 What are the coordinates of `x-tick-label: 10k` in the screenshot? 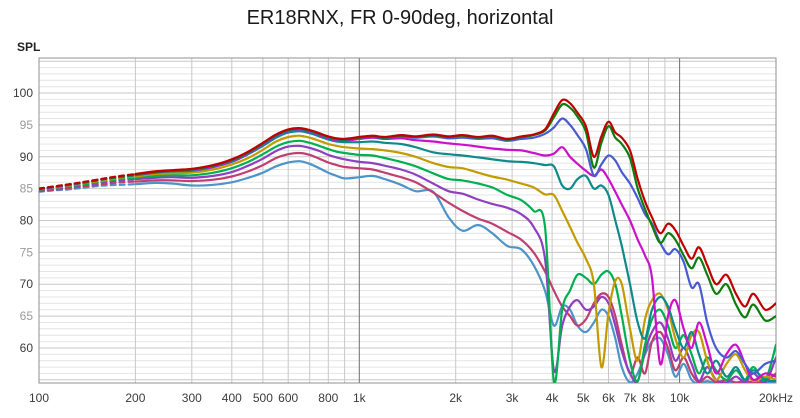 It's located at (680, 398).